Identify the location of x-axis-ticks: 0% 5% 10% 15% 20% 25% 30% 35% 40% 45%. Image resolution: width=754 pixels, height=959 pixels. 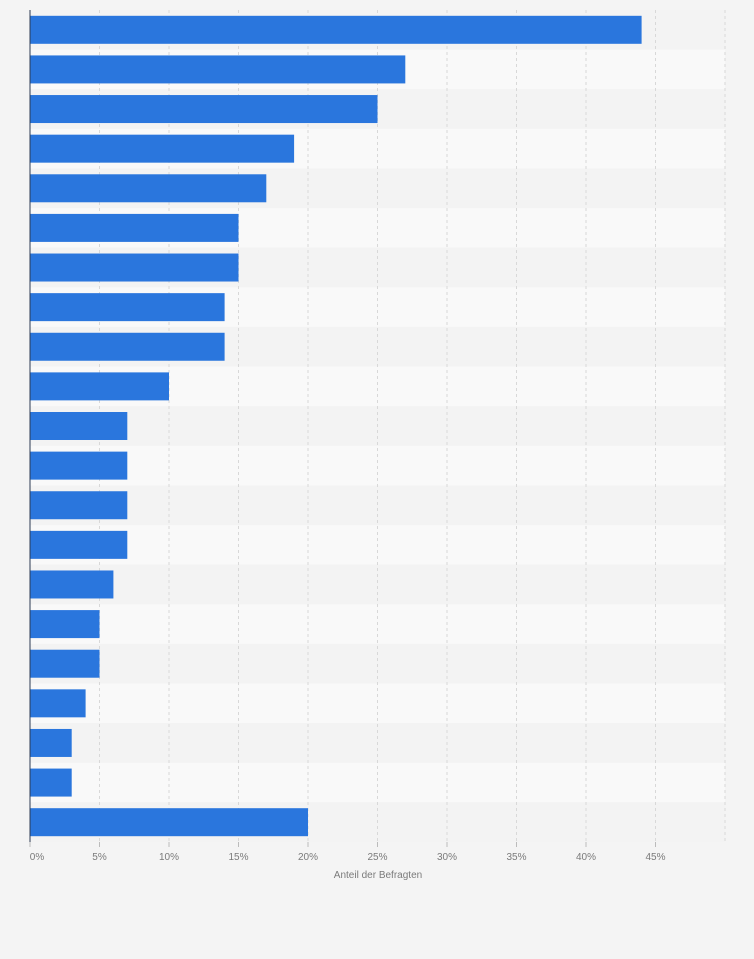
(347, 852).